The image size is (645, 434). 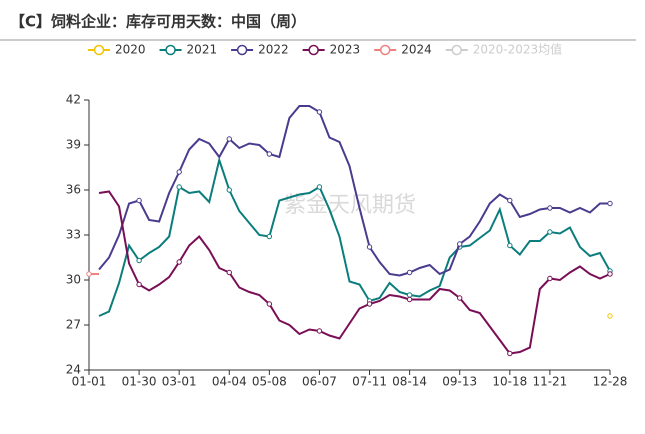 What do you see at coordinates (459, 382) in the screenshot?
I see `x-tick-label: 09-13` at bounding box center [459, 382].